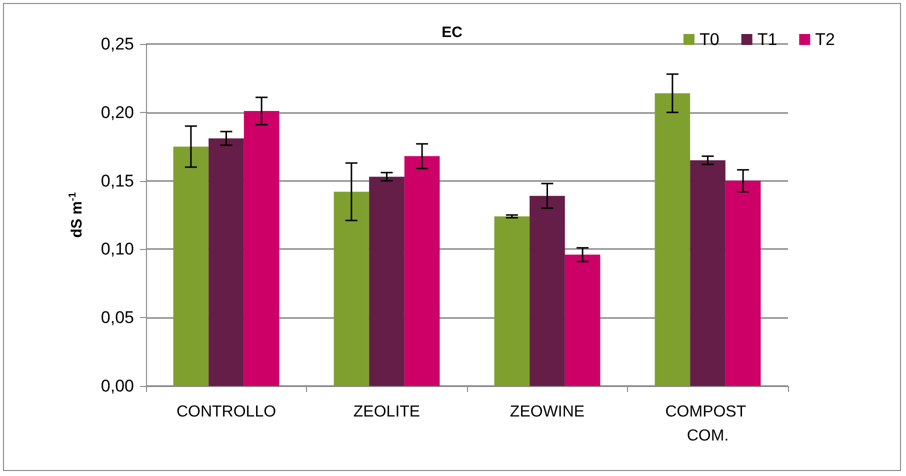 Image resolution: width=906 pixels, height=476 pixels. I want to click on y-tick-label: 0,05, so click(117, 318).